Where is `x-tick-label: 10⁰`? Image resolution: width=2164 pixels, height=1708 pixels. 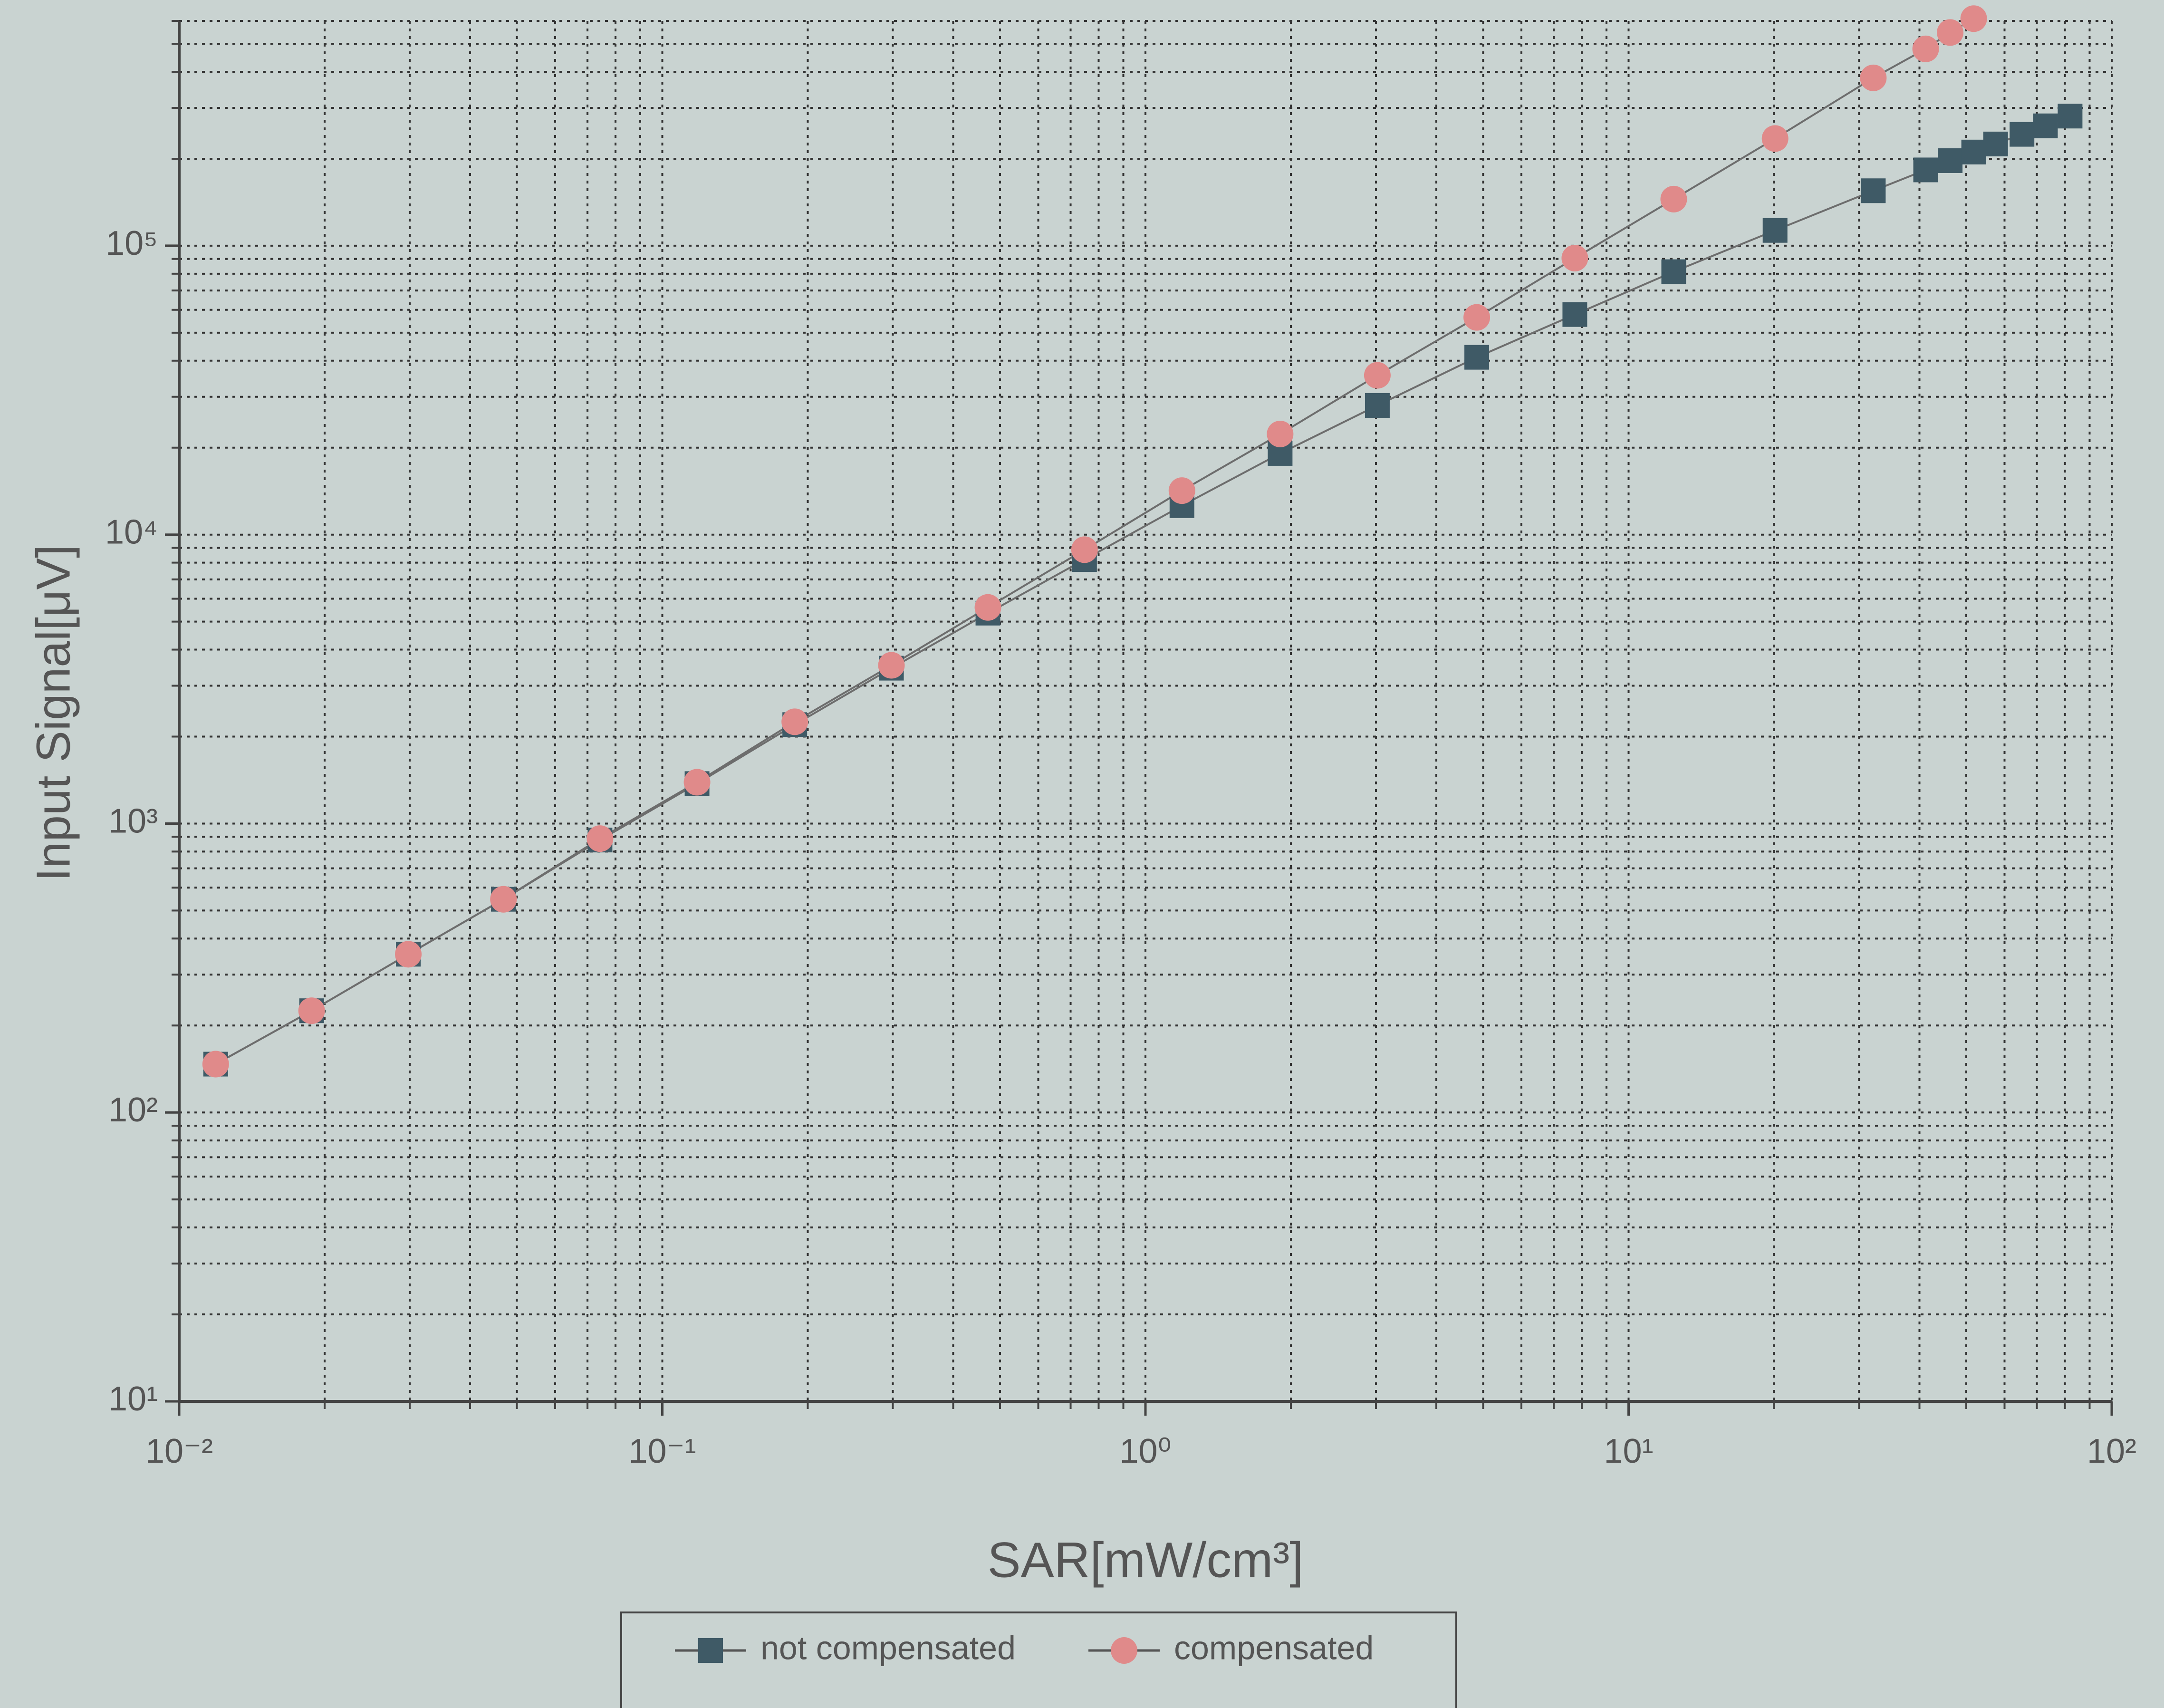
x-tick-label: 10⁰ is located at coordinates (1146, 1451).